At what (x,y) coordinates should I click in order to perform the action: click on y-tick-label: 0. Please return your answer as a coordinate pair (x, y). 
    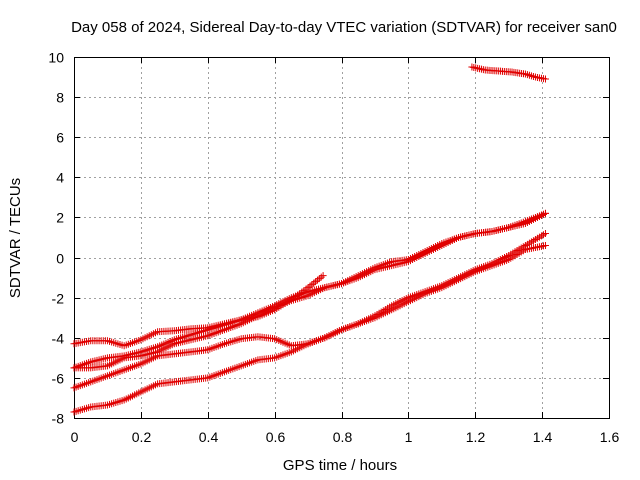
    Looking at the image, I should click on (60, 259).